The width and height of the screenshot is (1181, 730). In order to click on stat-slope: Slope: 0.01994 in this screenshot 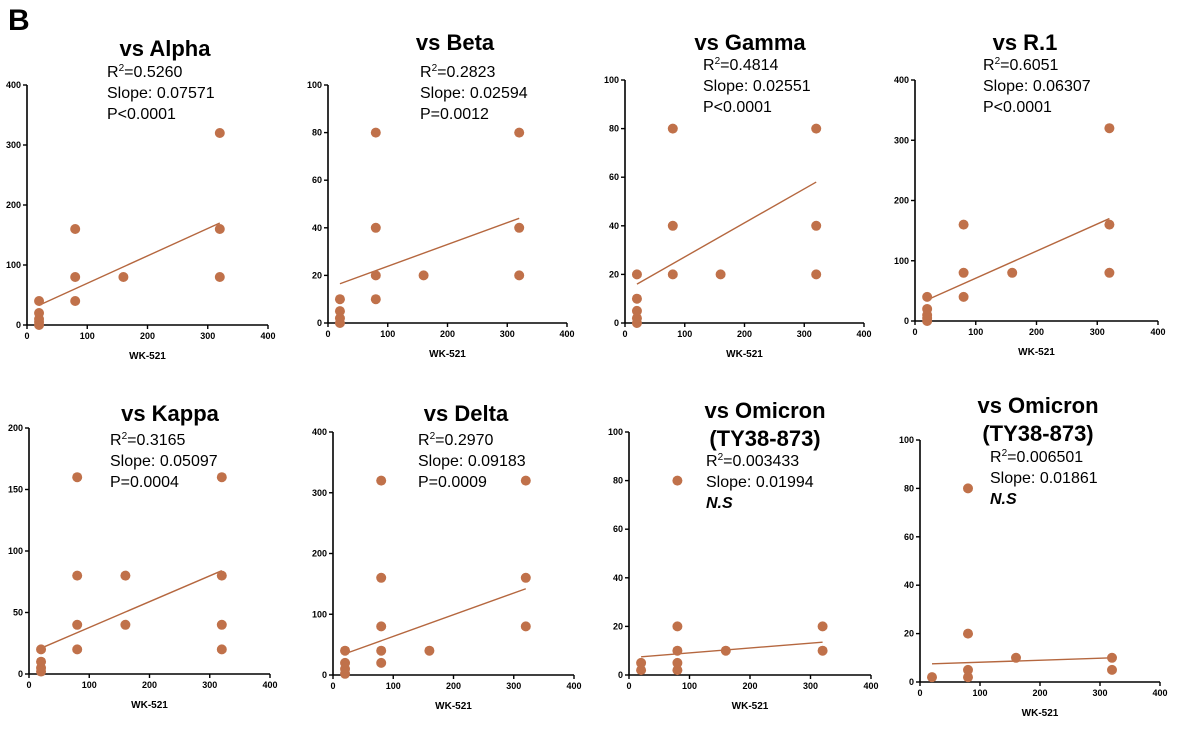, I will do `click(760, 482)`.